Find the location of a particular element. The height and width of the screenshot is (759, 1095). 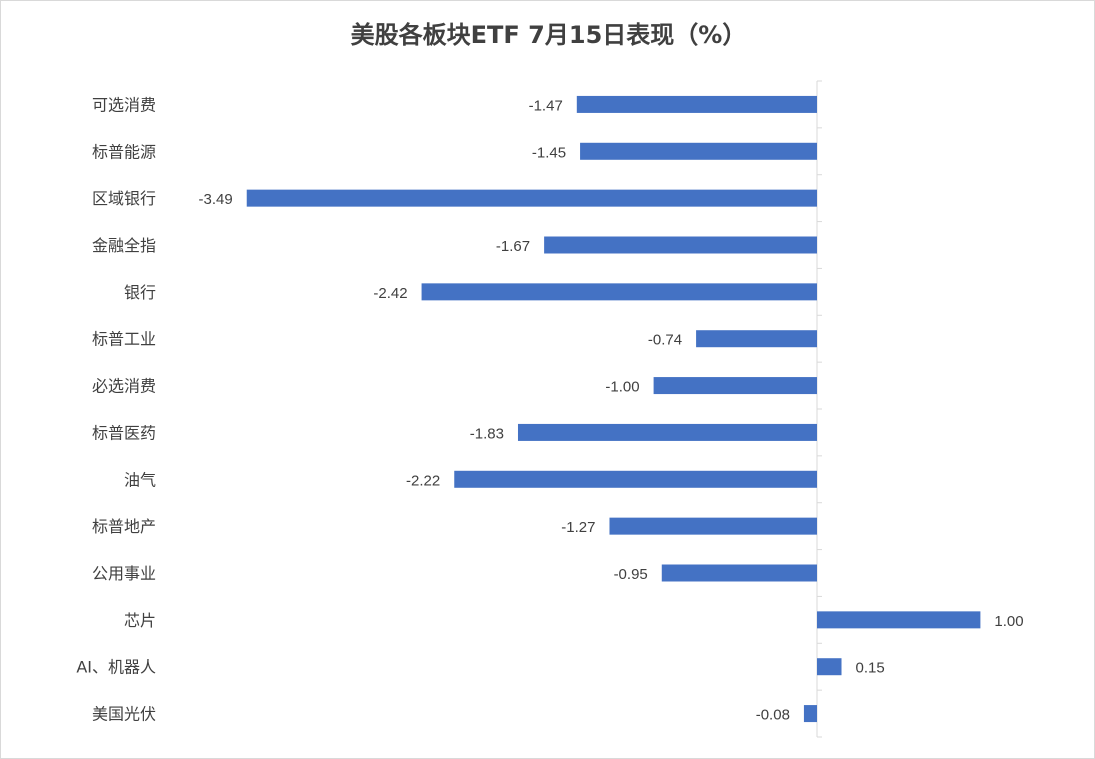

category-label: 标普地产 is located at coordinates (124, 526).